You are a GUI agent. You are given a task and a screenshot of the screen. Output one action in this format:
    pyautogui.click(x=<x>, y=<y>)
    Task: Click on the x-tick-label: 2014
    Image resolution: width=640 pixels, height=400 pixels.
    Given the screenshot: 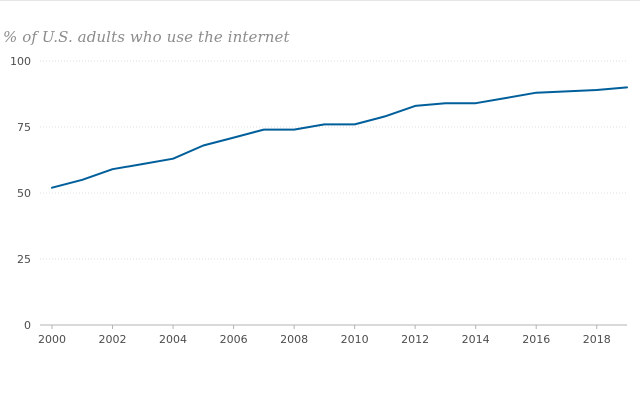 What is the action you would take?
    pyautogui.click(x=476, y=339)
    